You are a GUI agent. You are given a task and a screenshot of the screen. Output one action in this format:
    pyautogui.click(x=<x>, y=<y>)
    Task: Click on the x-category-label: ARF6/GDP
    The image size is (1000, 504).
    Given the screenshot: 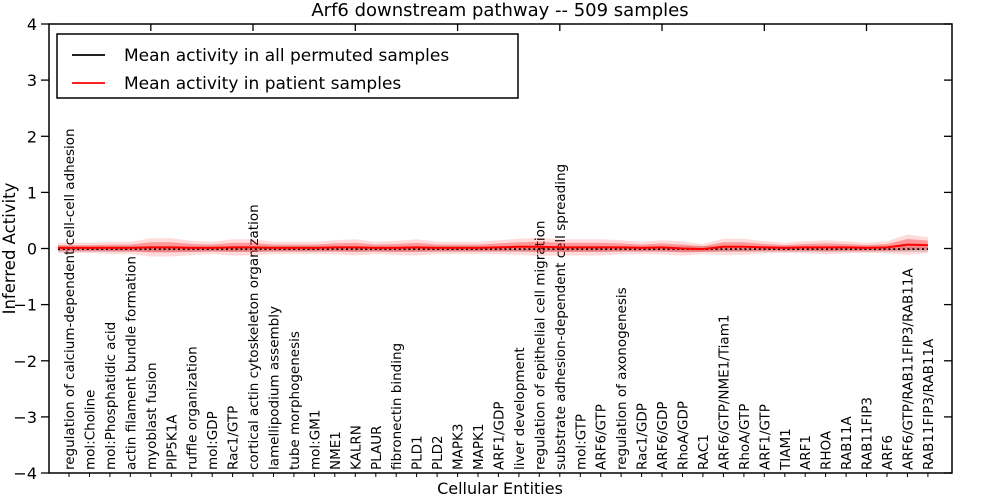 What is the action you would take?
    pyautogui.click(x=663, y=435)
    